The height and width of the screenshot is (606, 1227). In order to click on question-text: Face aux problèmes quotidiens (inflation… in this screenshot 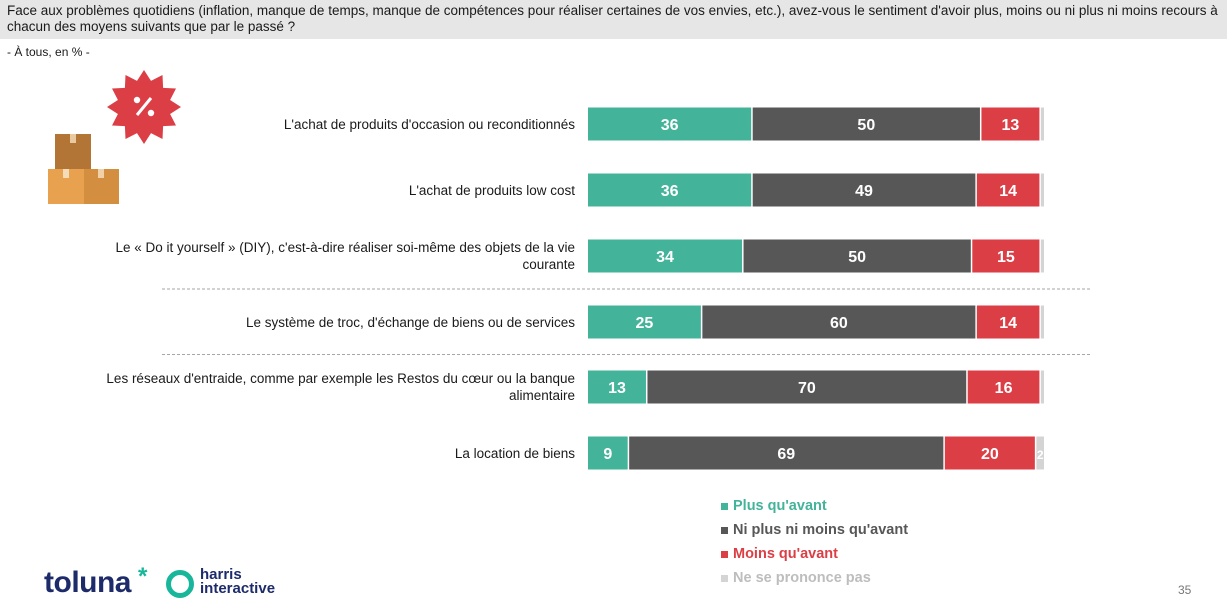, I will do `click(612, 18)`.